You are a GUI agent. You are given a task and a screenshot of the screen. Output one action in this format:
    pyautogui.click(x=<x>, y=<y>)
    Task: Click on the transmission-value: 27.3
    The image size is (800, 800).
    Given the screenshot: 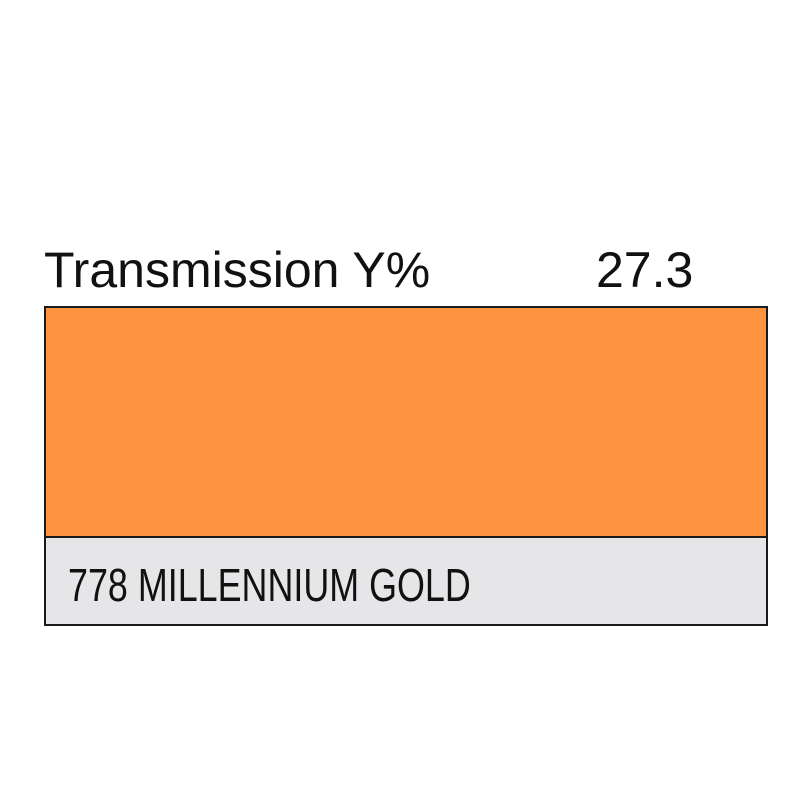 What is the action you would take?
    pyautogui.click(x=645, y=270)
    